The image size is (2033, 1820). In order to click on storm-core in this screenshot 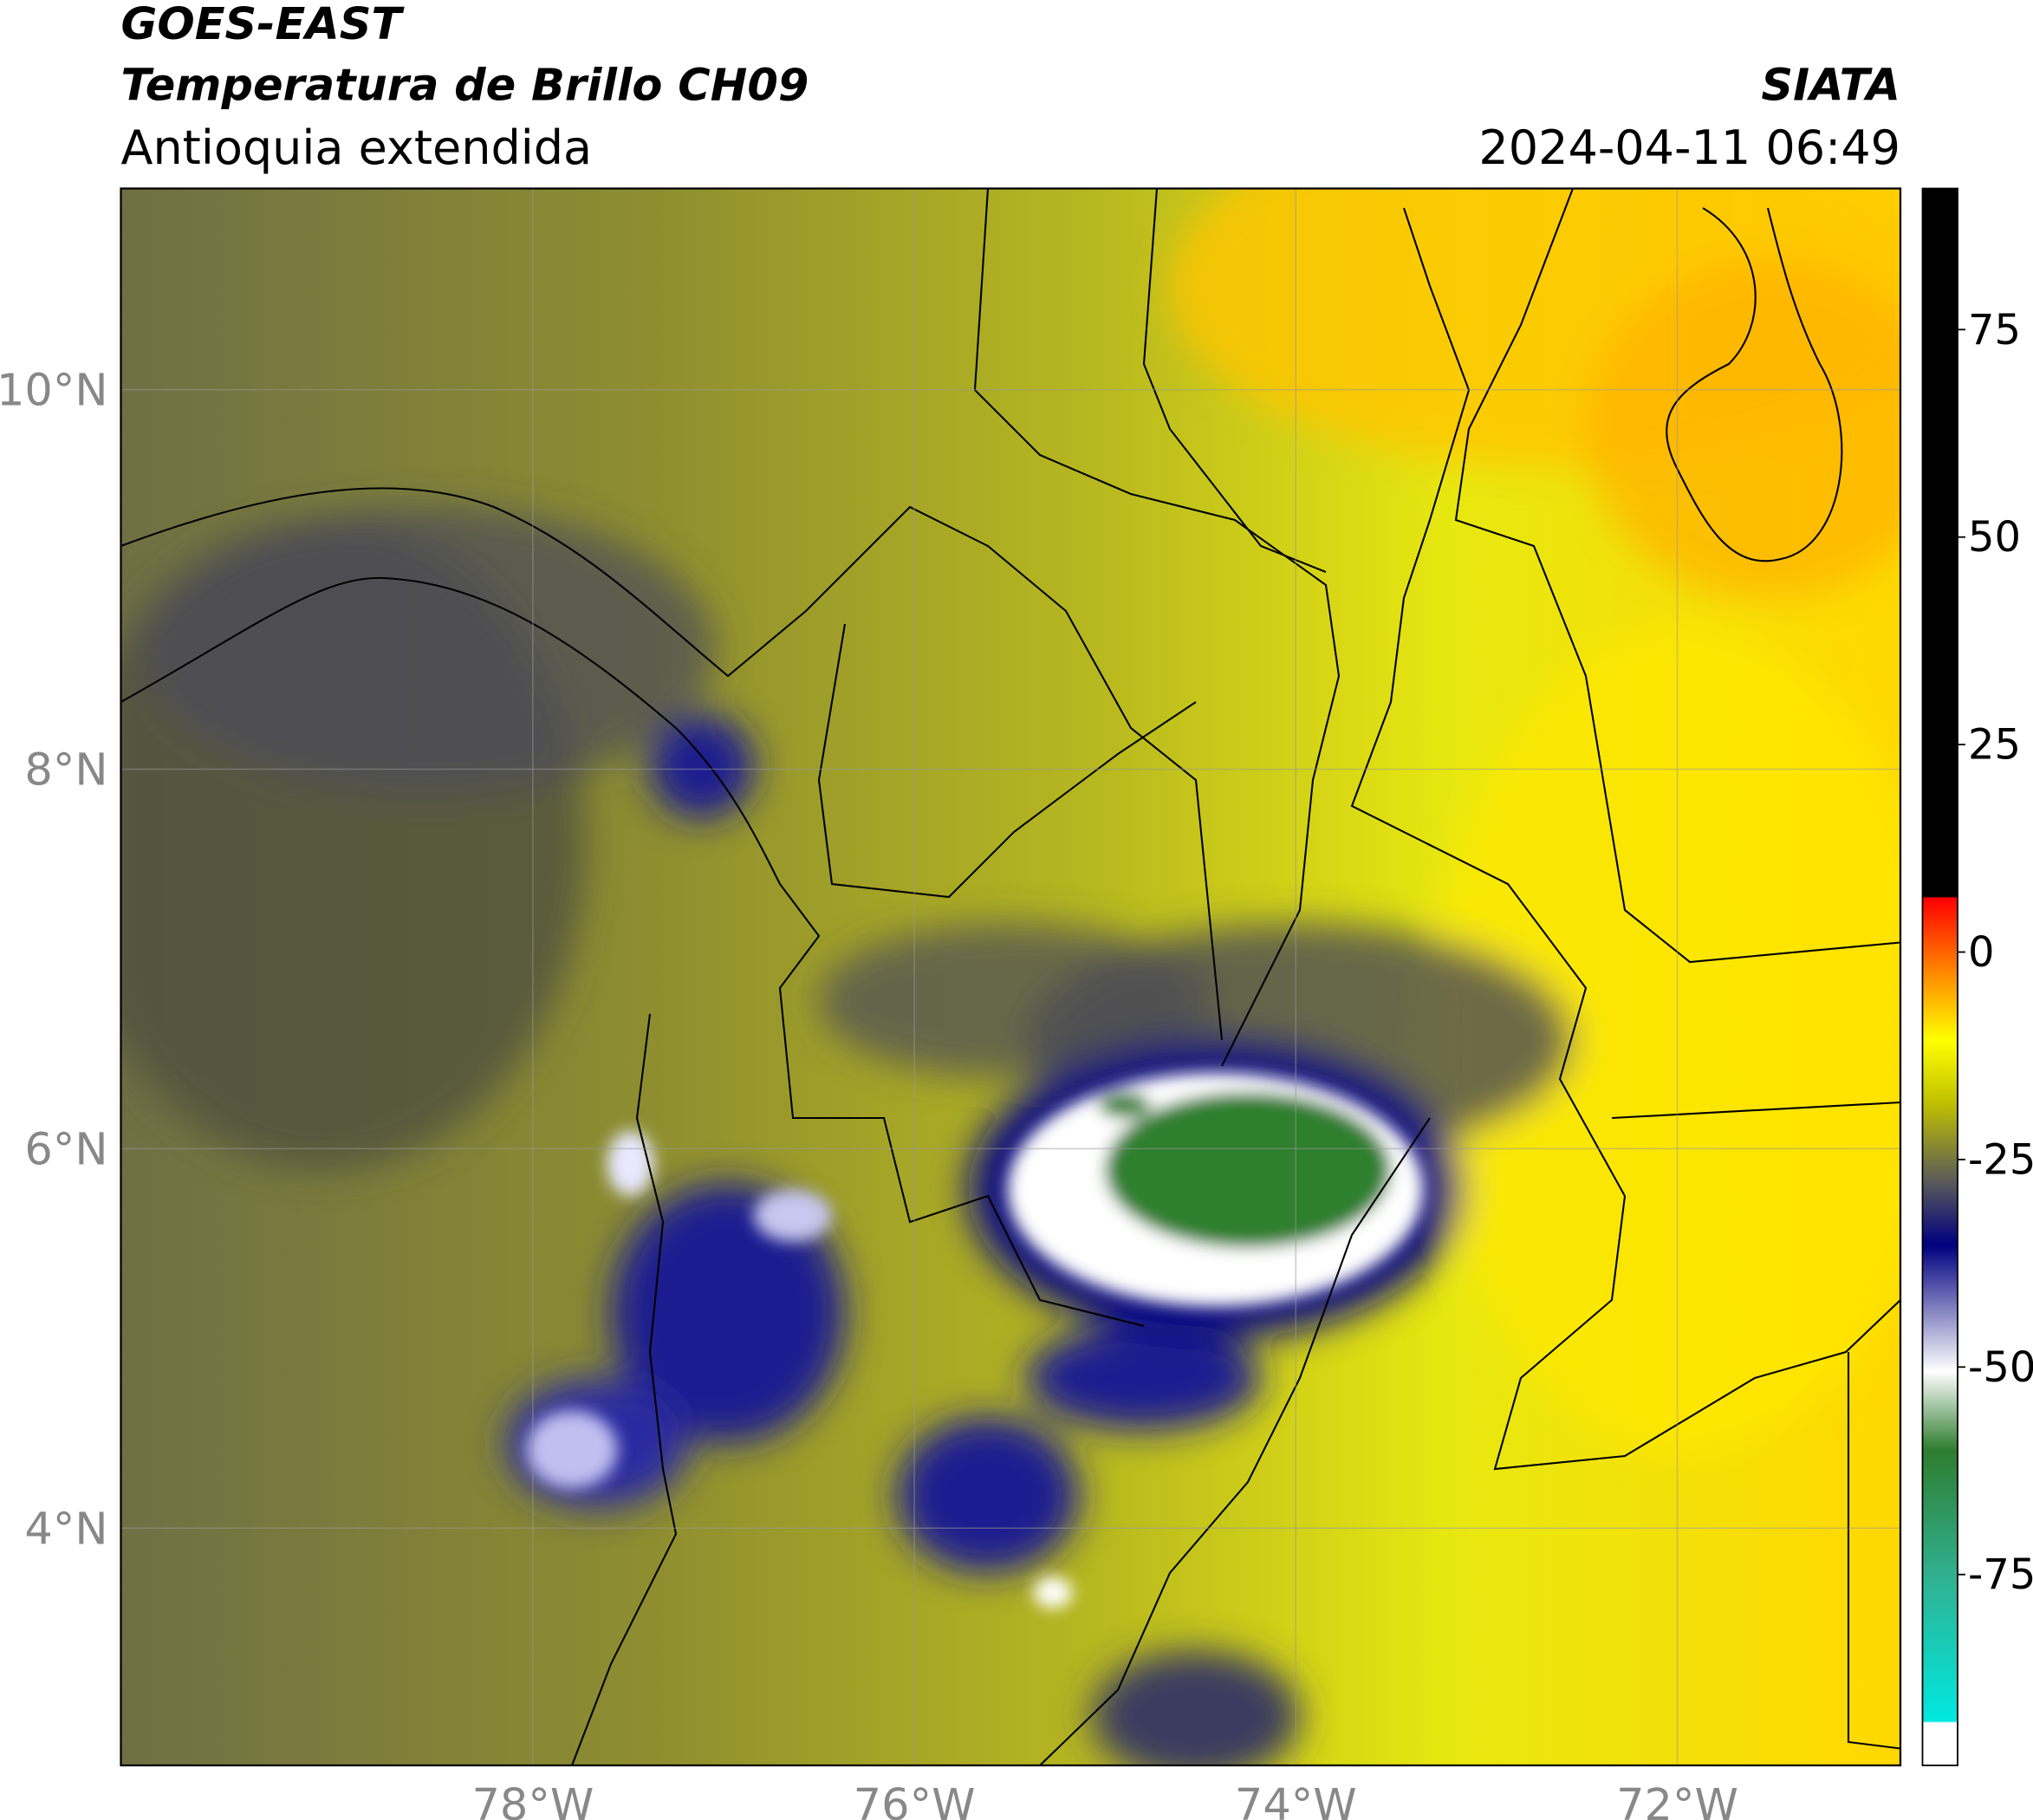, I will do `click(975, 1340)`.